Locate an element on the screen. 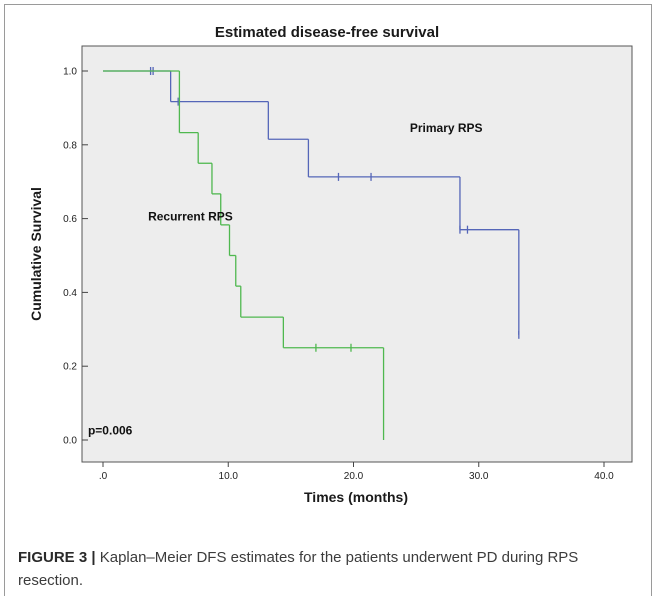 This screenshot has width=657, height=602. x-tick-label: .0 is located at coordinates (103, 476).